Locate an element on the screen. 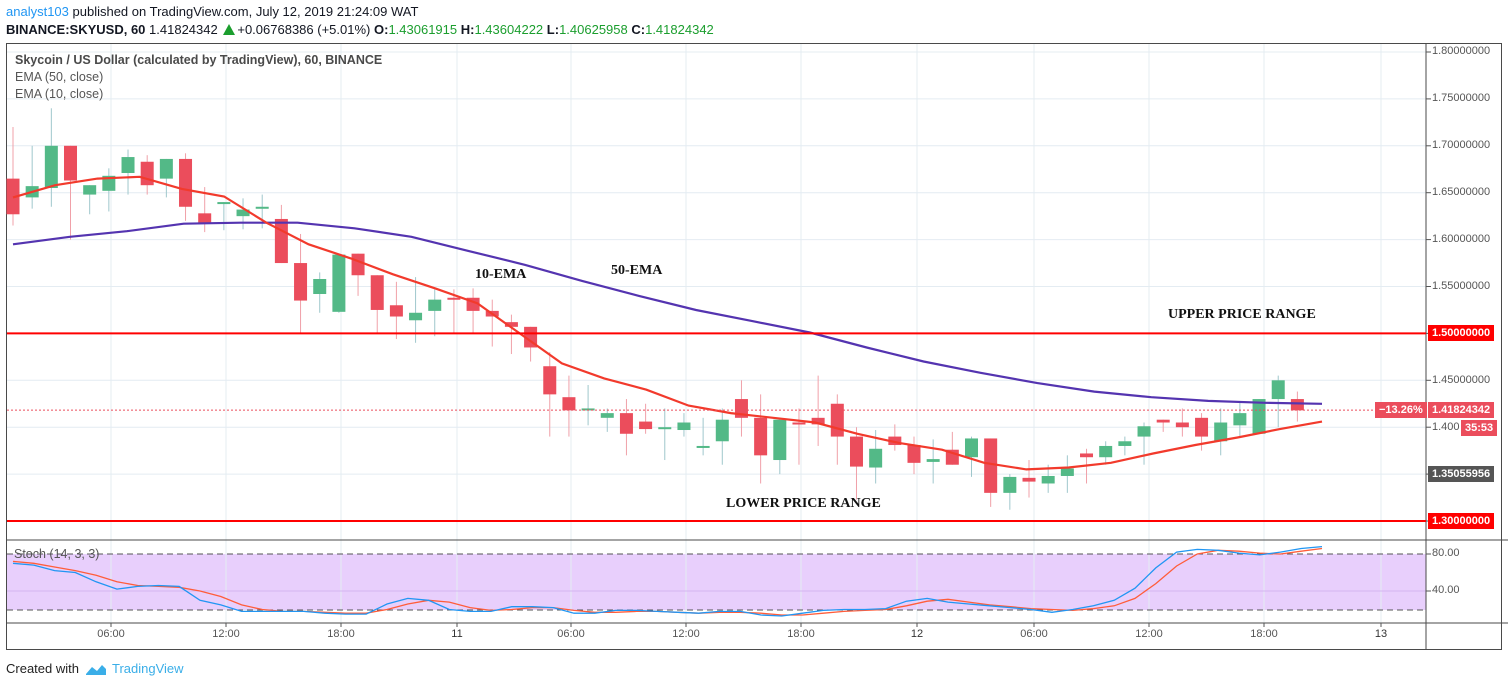 The height and width of the screenshot is (688, 1508). ema50-legend: EMA (50, close) is located at coordinates (59, 77).